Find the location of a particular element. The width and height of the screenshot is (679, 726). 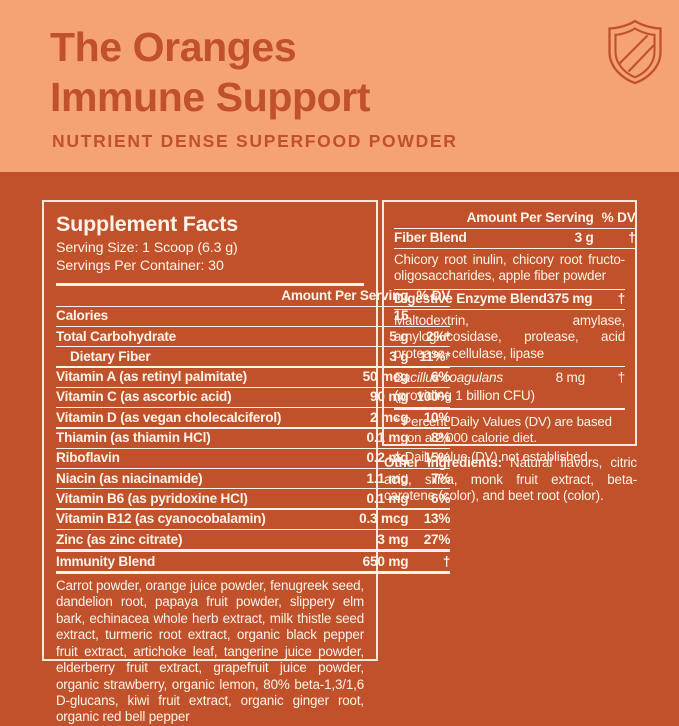

divider-above-column-headers is located at coordinates (210, 284).